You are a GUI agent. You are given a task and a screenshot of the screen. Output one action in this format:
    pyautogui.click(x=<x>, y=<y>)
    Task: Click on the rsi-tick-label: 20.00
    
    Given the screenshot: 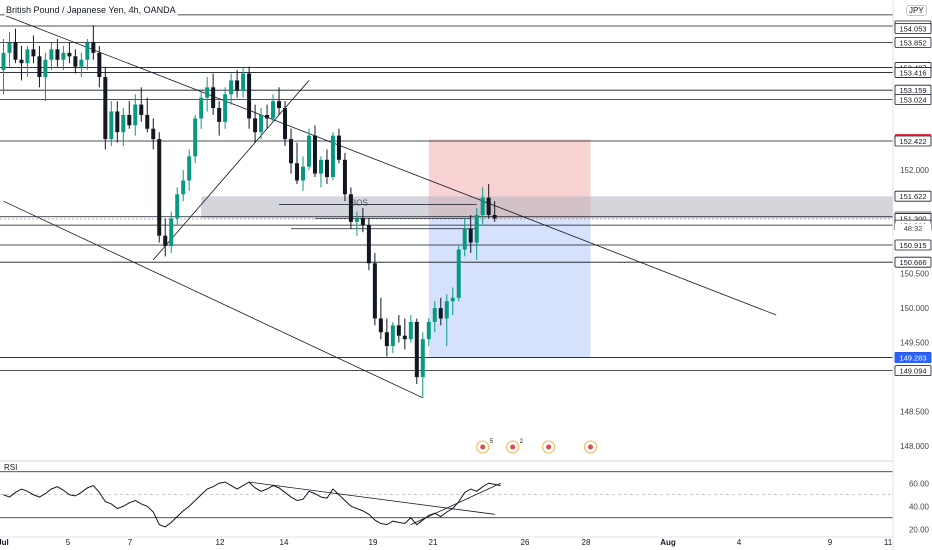 What is the action you would take?
    pyautogui.click(x=919, y=529)
    